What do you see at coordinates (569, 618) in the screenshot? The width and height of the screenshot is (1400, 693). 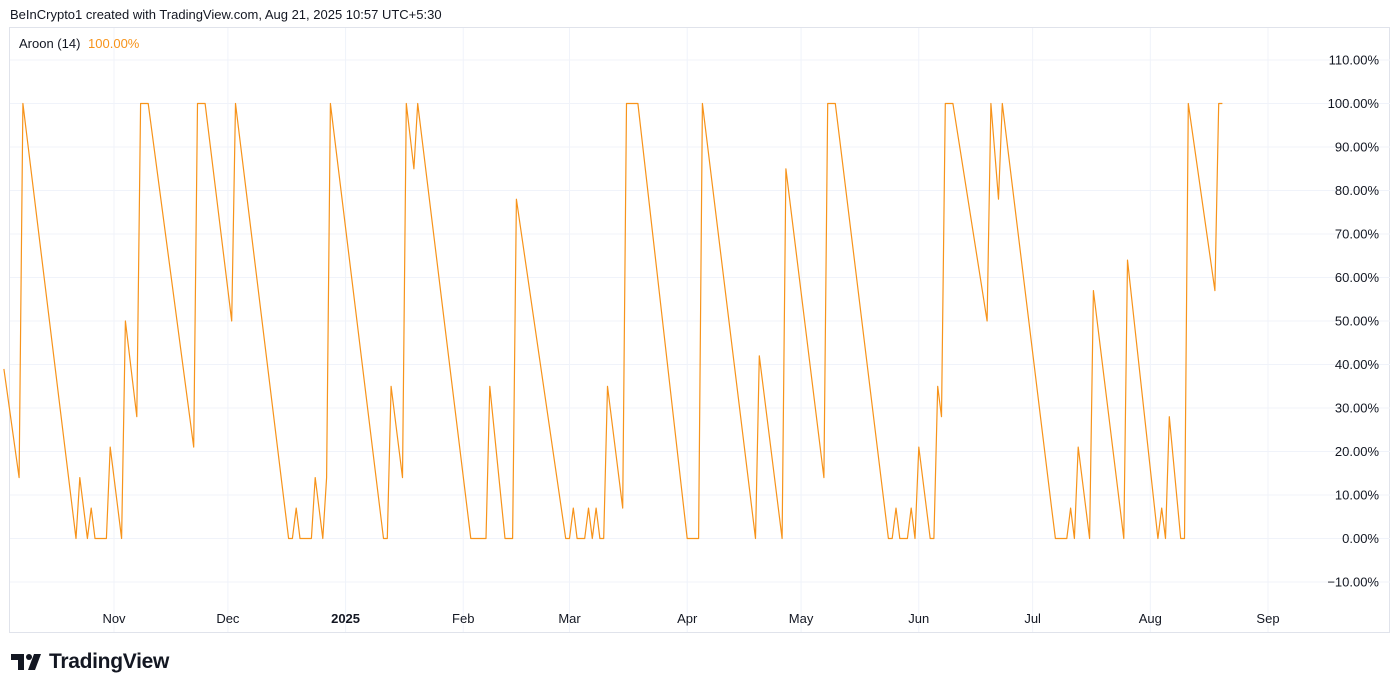 I see `x-tick-label: Mar` at bounding box center [569, 618].